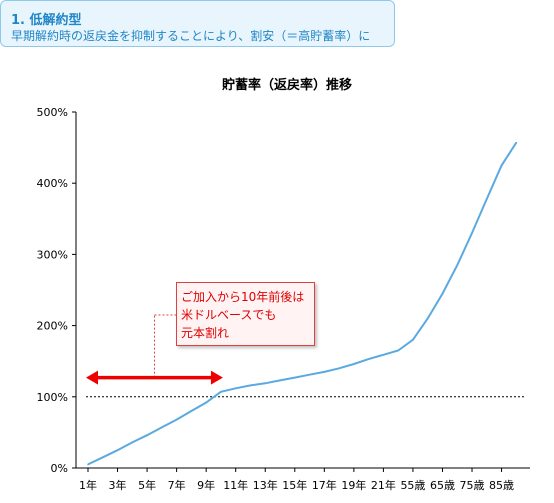 Image resolution: width=554 pixels, height=503 pixels. What do you see at coordinates (52, 254) in the screenshot?
I see `y-tick-label: 300%` at bounding box center [52, 254].